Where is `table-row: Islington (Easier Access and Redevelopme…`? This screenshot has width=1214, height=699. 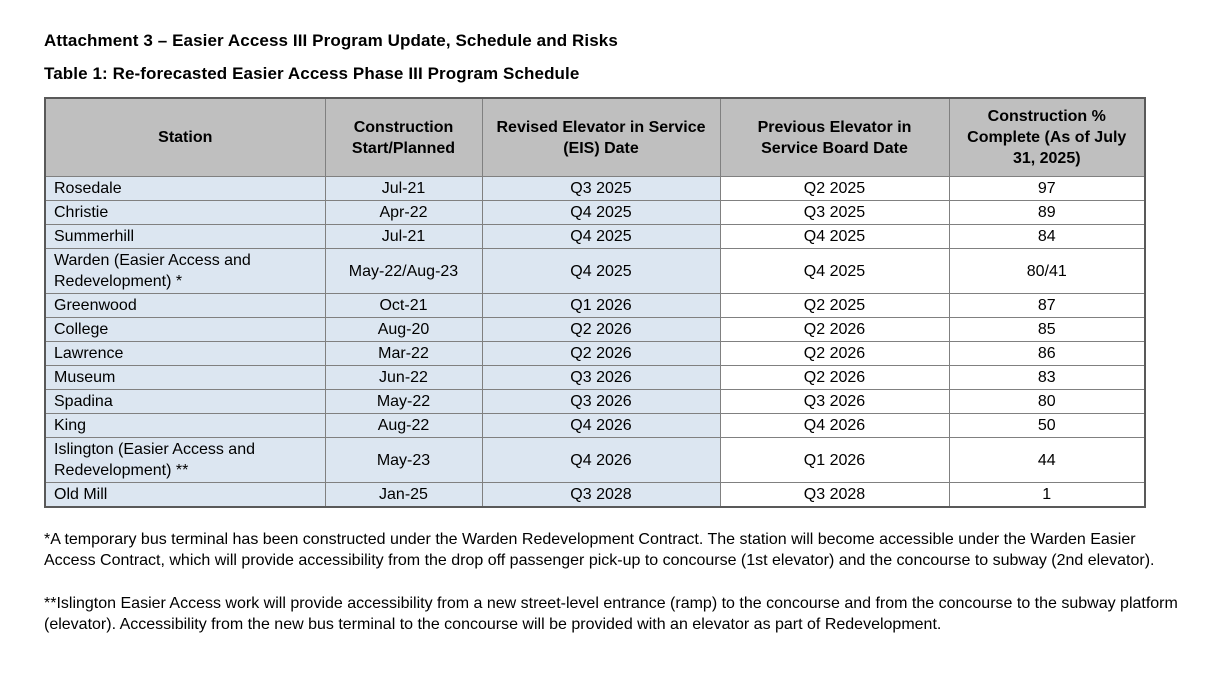
table-row: Islington (Easier Access and Redevelopme… is located at coordinates (595, 460).